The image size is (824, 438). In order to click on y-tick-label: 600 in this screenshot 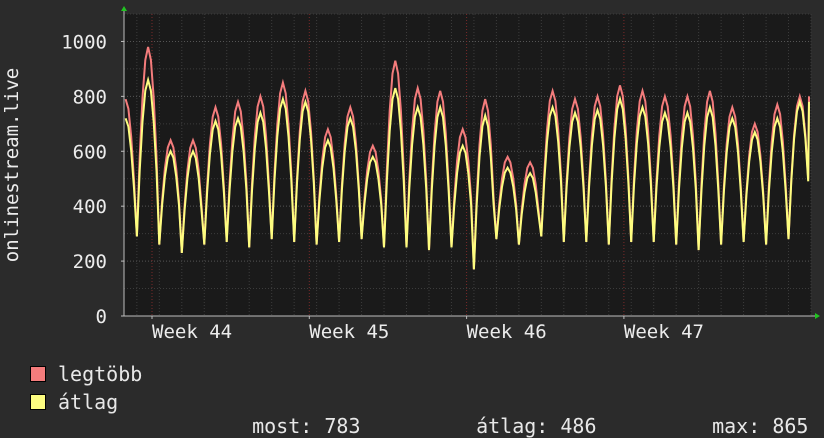, I will do `click(90, 152)`.